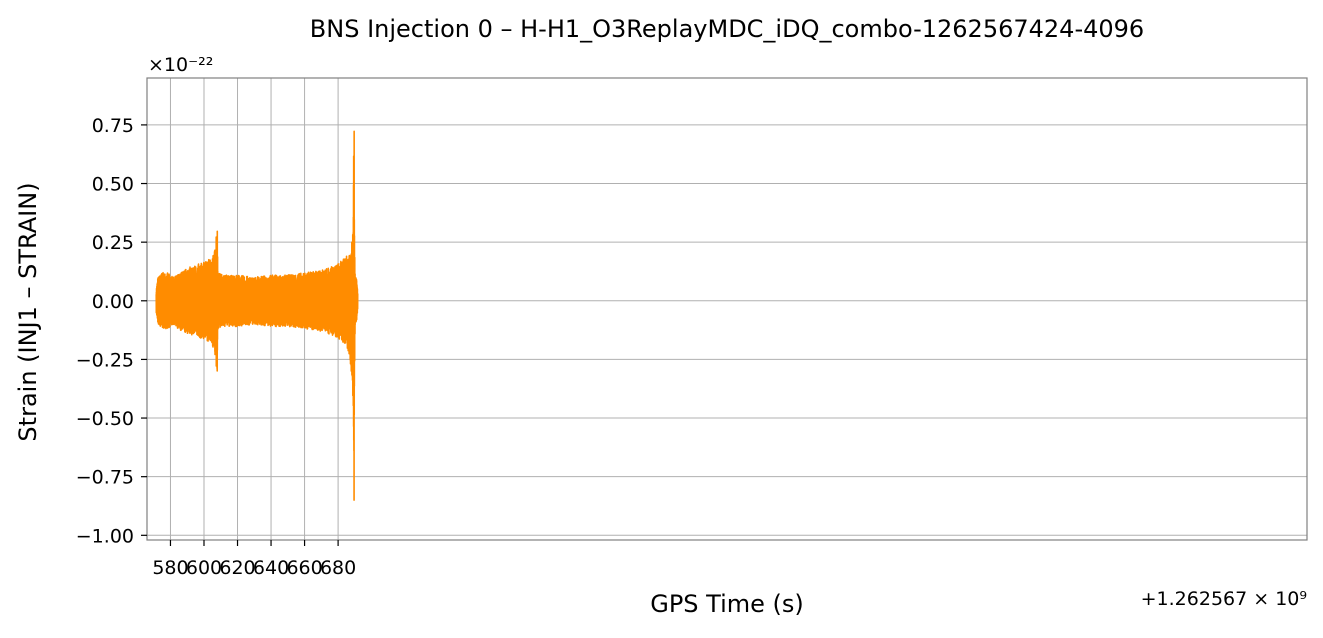  What do you see at coordinates (338, 568) in the screenshot?
I see `x-tick-label: 680` at bounding box center [338, 568].